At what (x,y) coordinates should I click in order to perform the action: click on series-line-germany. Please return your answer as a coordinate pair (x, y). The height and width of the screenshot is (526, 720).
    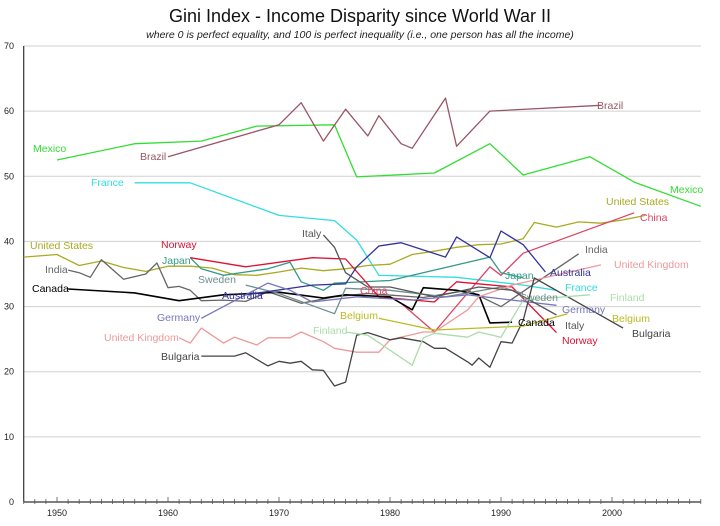
    Looking at the image, I should click on (378, 300).